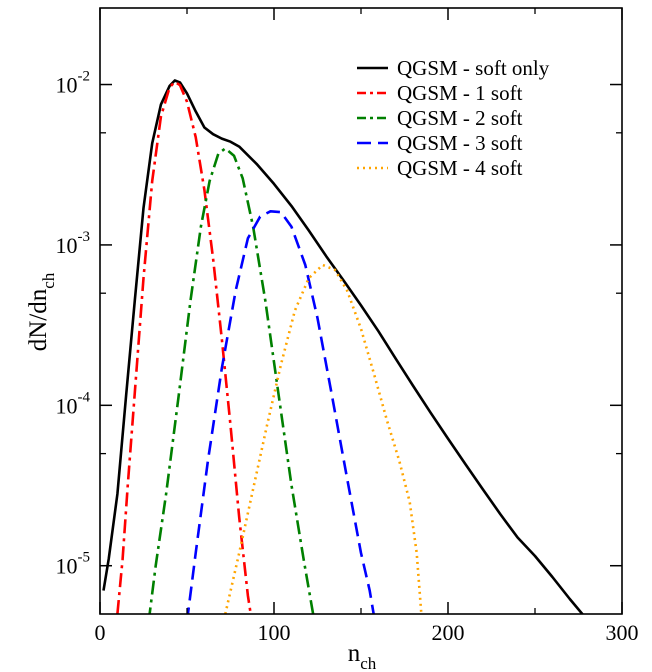 The image size is (652, 672). What do you see at coordinates (460, 143) in the screenshot?
I see `legend-label-3: QGSM - 3 soft` at bounding box center [460, 143].